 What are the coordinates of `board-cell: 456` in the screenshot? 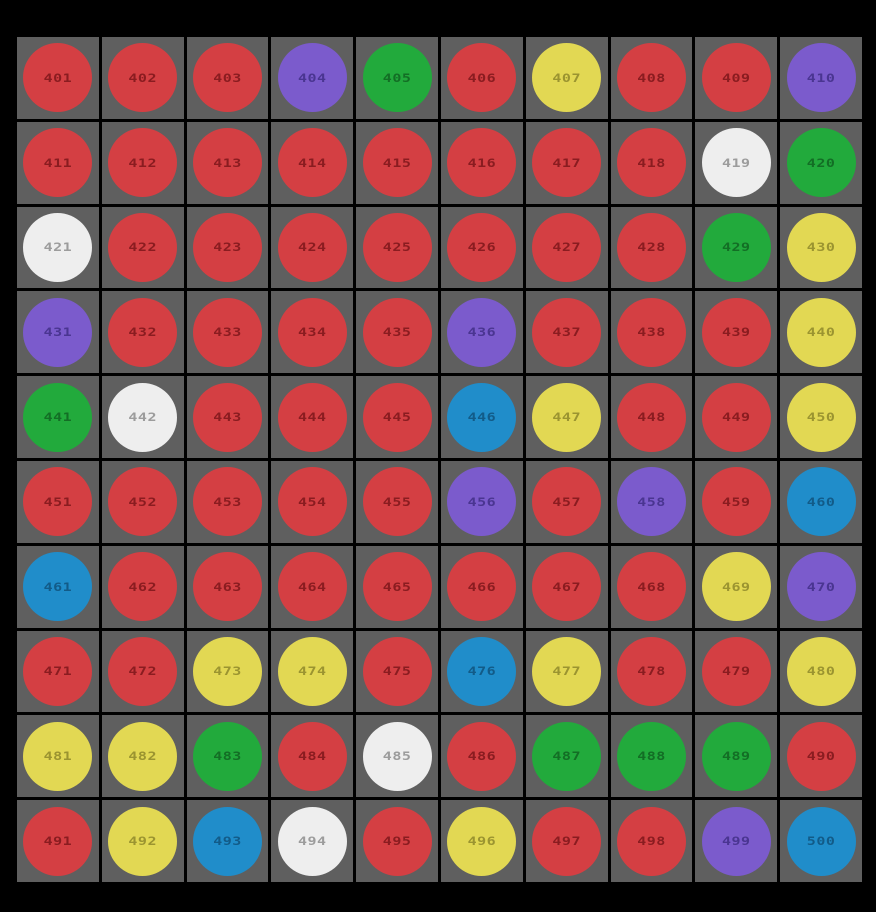 It's located at (482, 502).